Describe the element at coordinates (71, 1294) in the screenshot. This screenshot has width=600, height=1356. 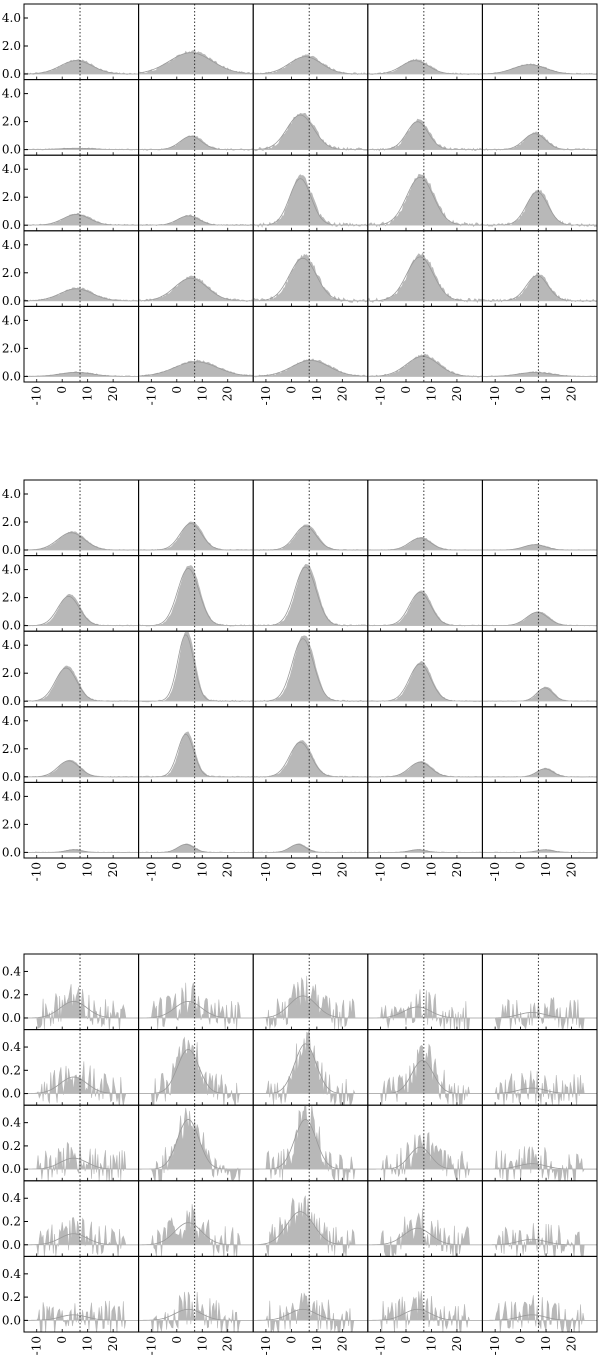
I see `panel-r5-c1: 0.0 0.2 0.4` at that location.